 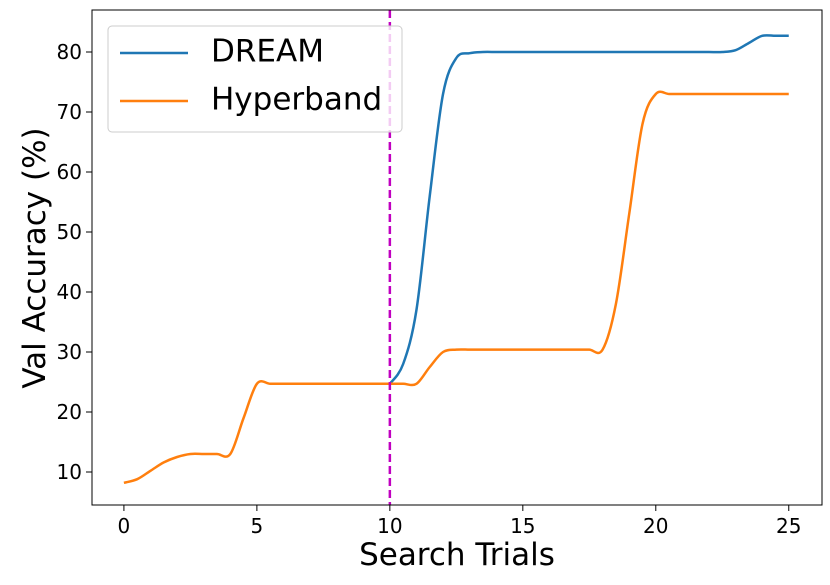 I want to click on x-tick-label: 15, so click(x=522, y=526).